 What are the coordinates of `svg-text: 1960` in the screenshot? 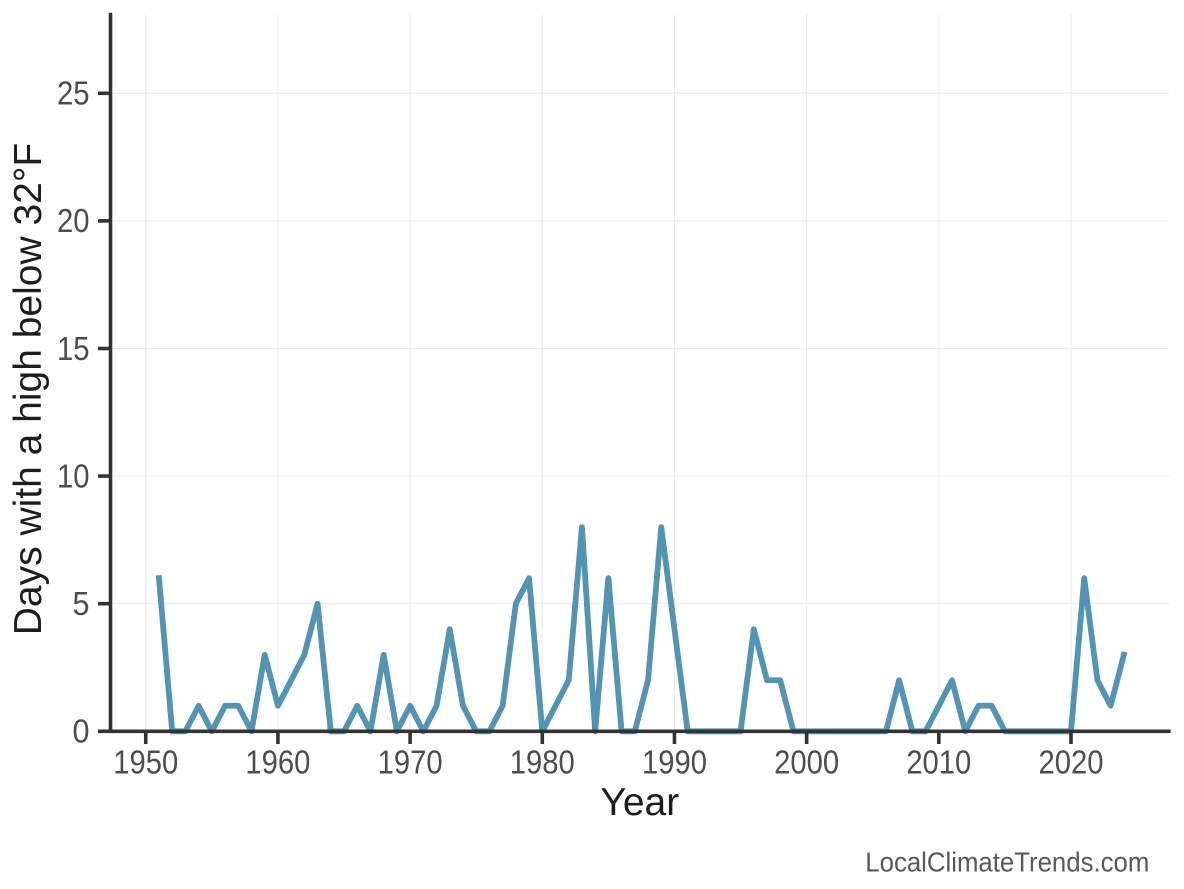 It's located at (277, 762).